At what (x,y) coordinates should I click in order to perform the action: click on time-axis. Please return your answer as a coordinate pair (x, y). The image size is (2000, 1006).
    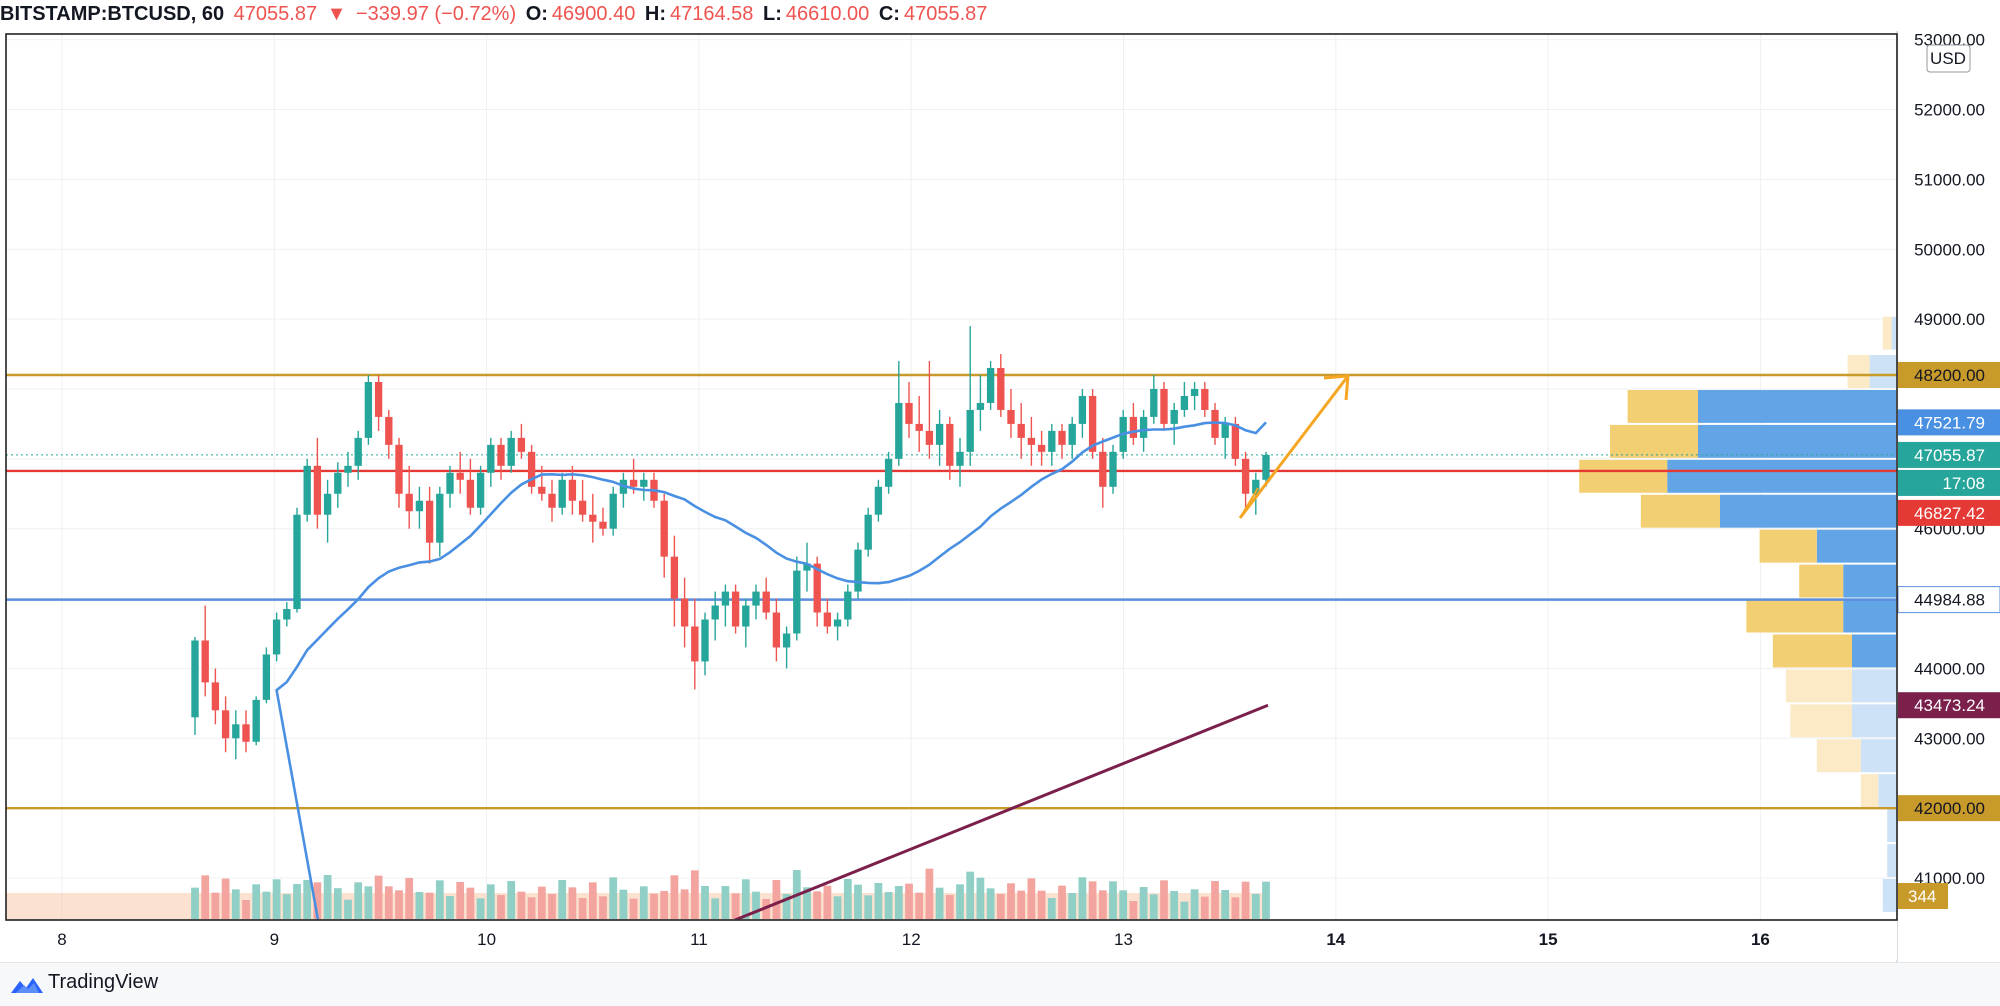
    Looking at the image, I should click on (951, 940).